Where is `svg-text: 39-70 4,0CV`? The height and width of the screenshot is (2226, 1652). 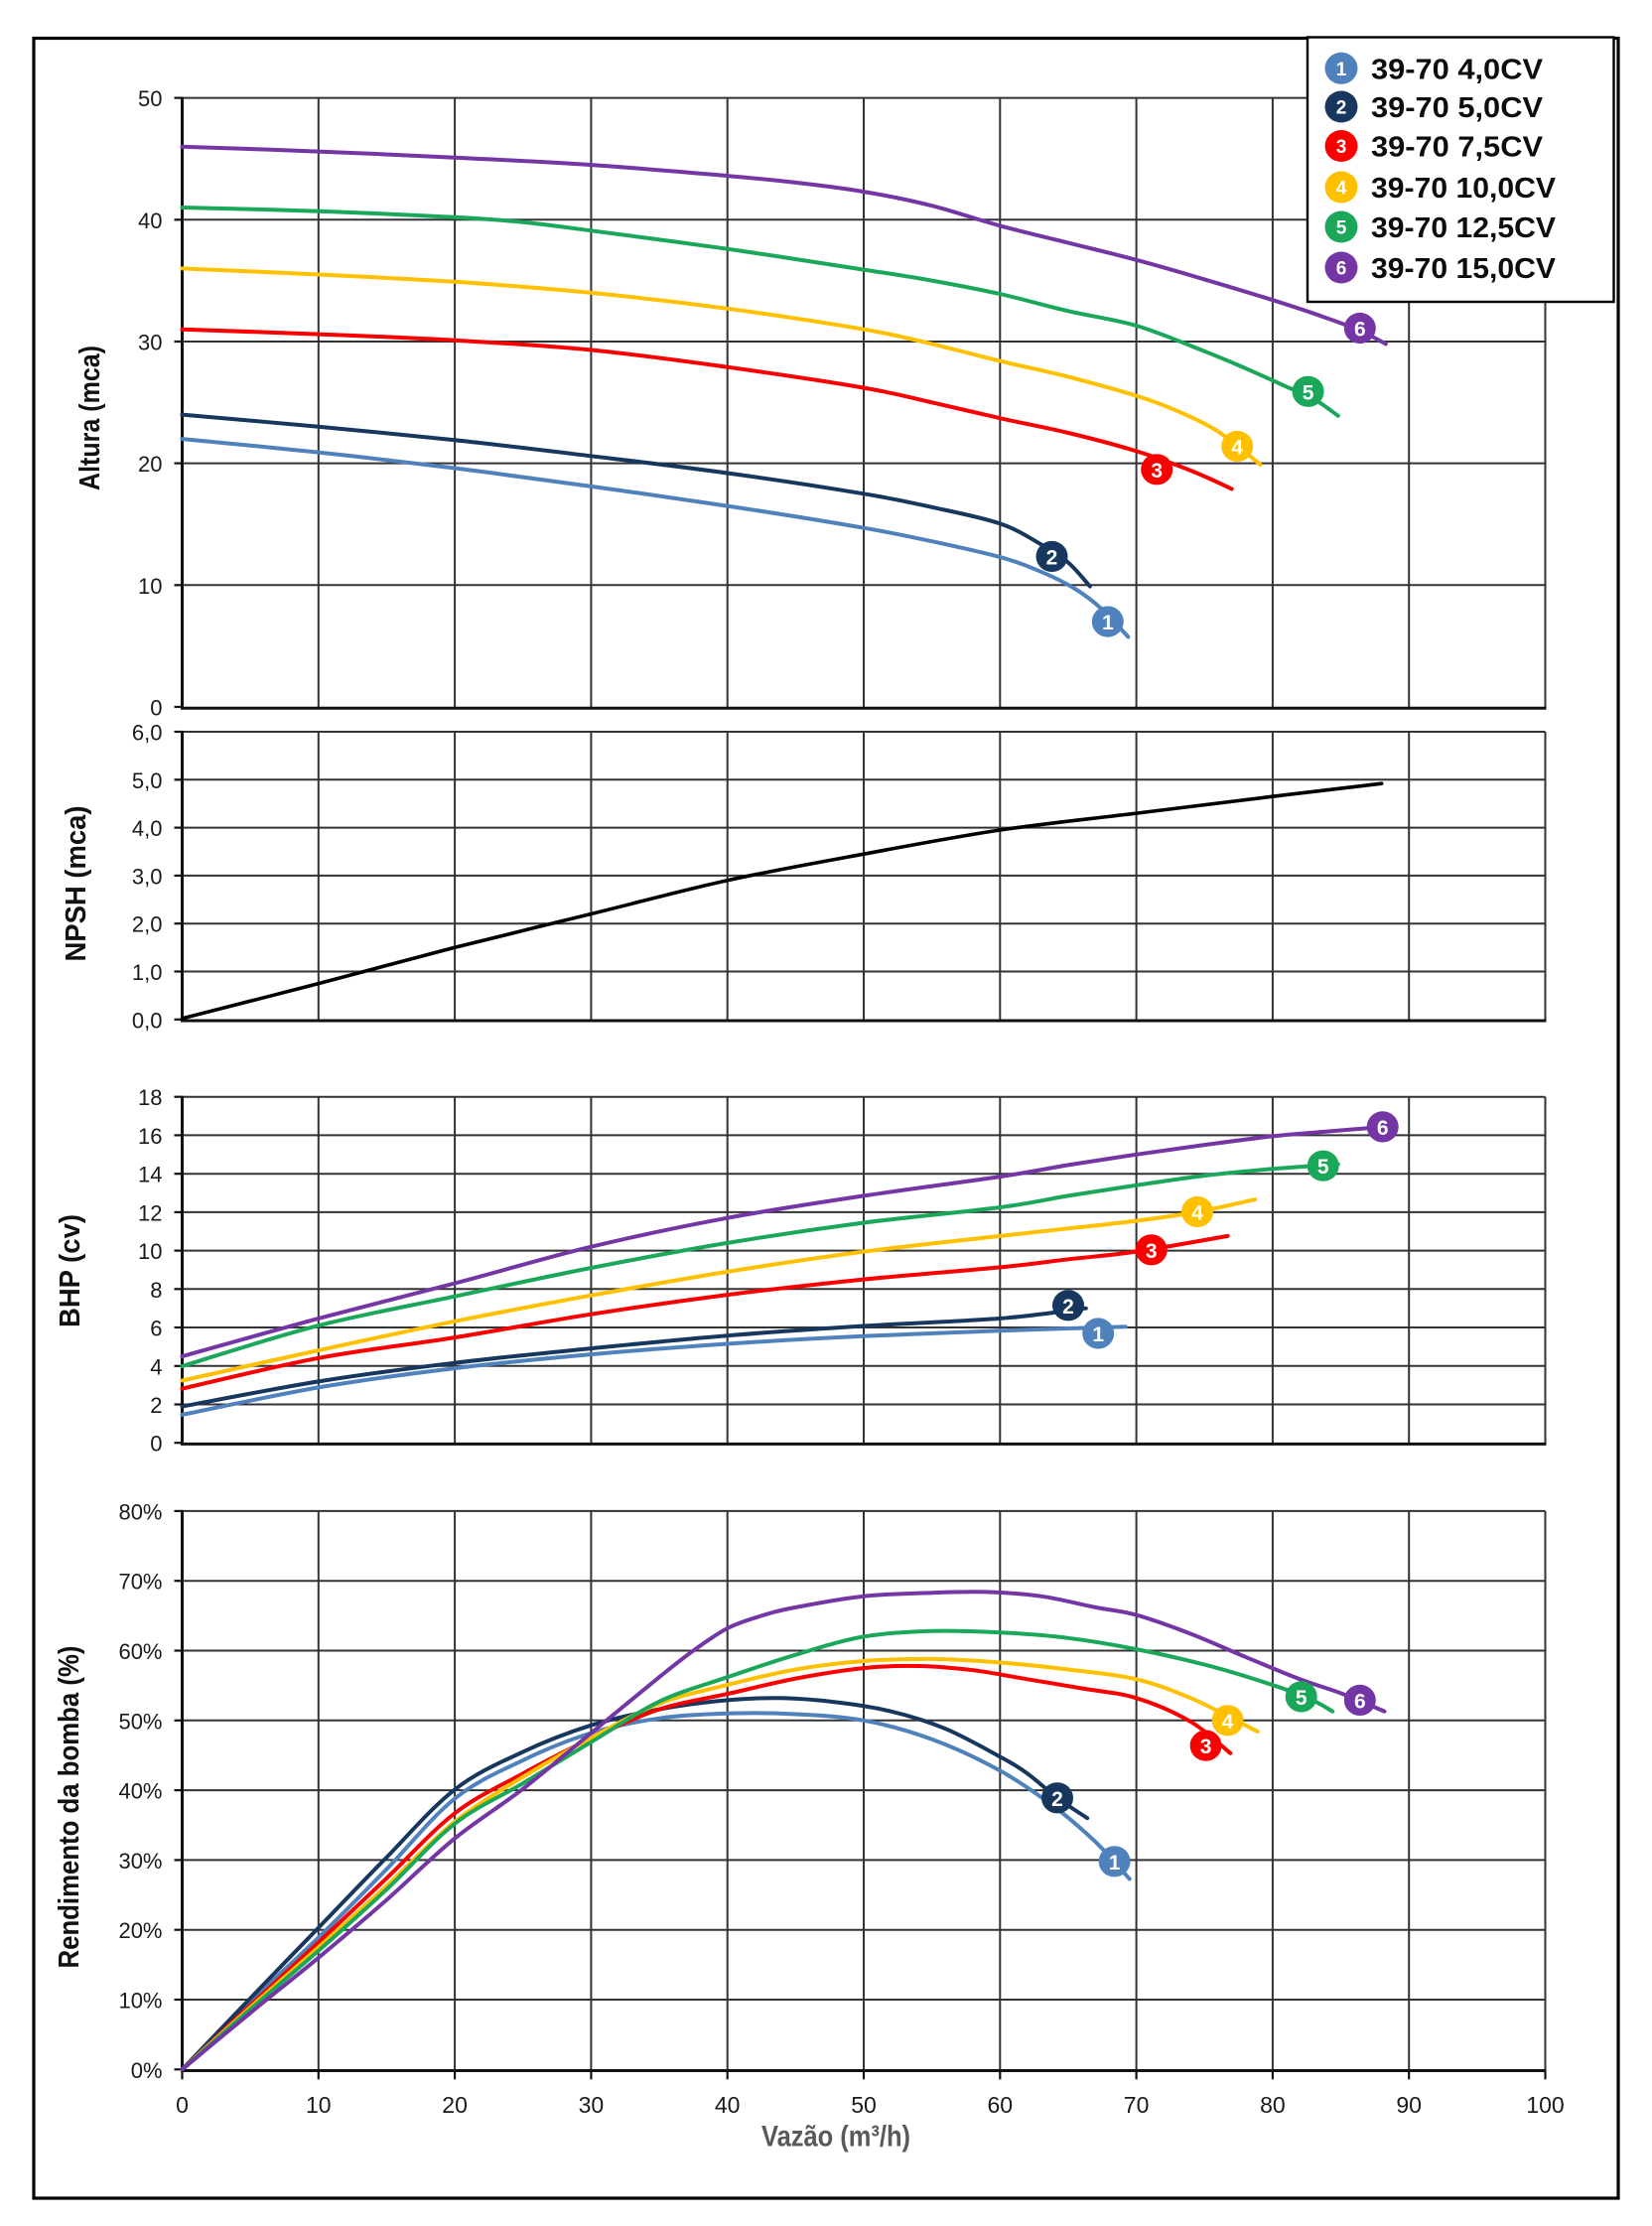
svg-text: 39-70 4,0CV is located at coordinates (1458, 69).